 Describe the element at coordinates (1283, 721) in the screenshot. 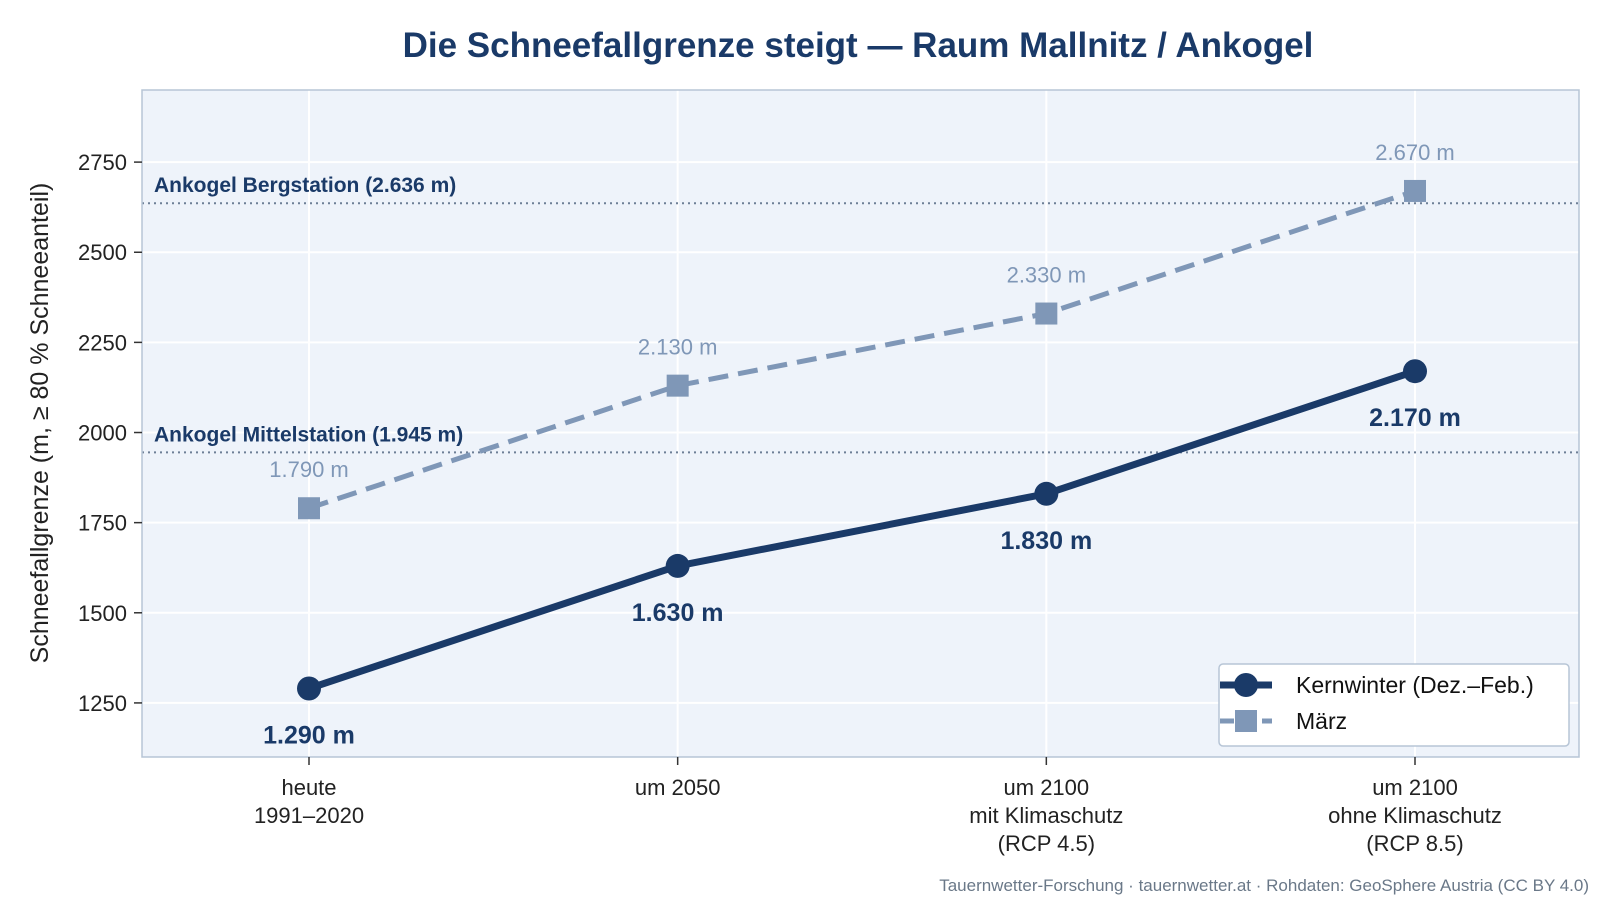

I see `legend-entry: März` at that location.